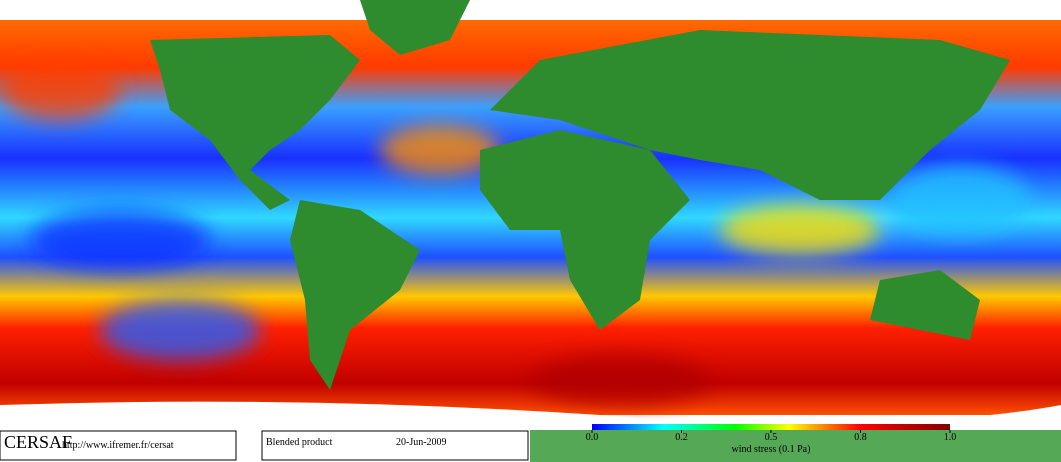  What do you see at coordinates (860, 437) in the screenshot?
I see `colorbar-tick-label: 0.8` at bounding box center [860, 437].